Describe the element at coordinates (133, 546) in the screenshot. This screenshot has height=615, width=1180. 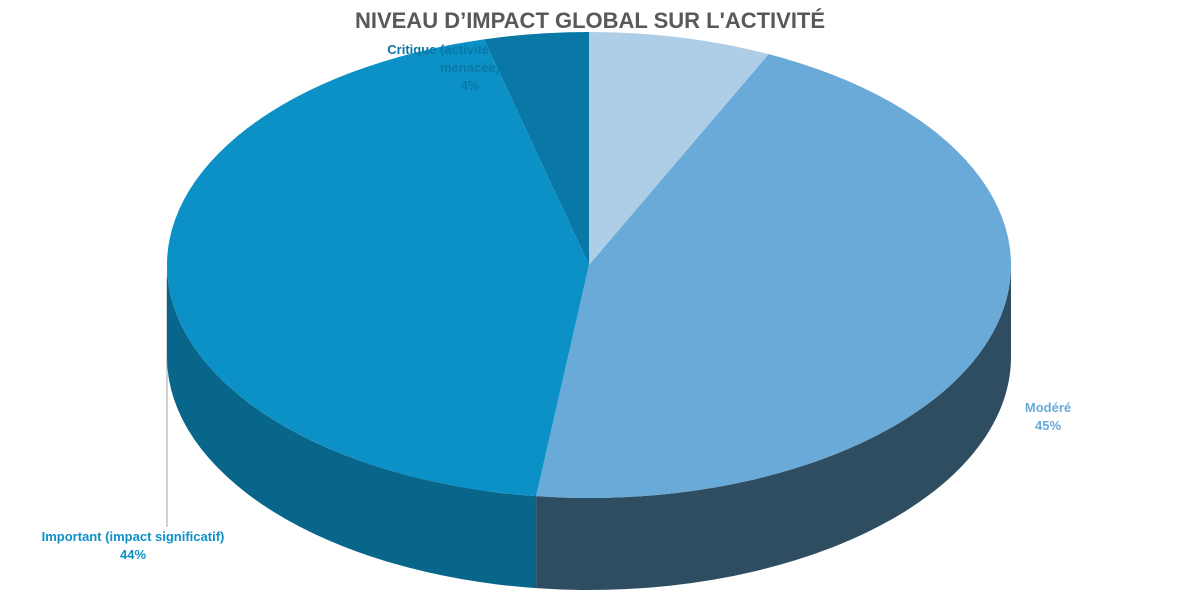
I see `data-label: Important (impact significatif) 44%` at that location.